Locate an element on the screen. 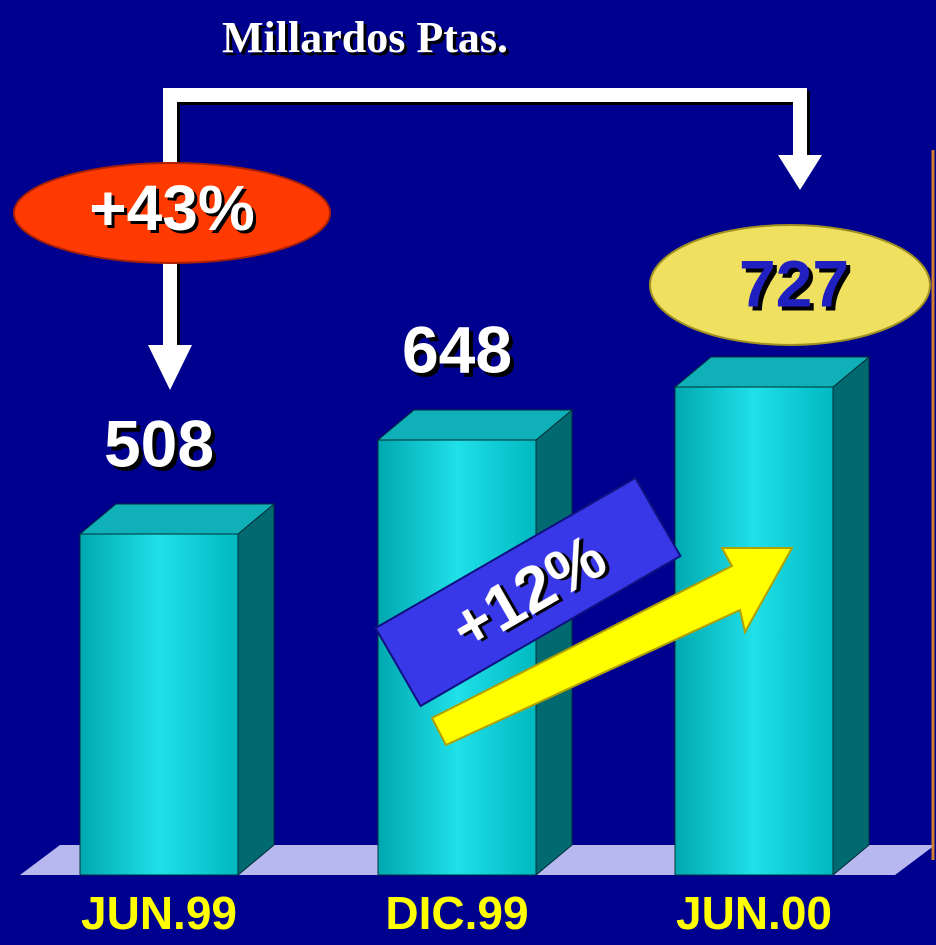 The image size is (936, 945). growth-arrow is located at coordinates (612, 647).